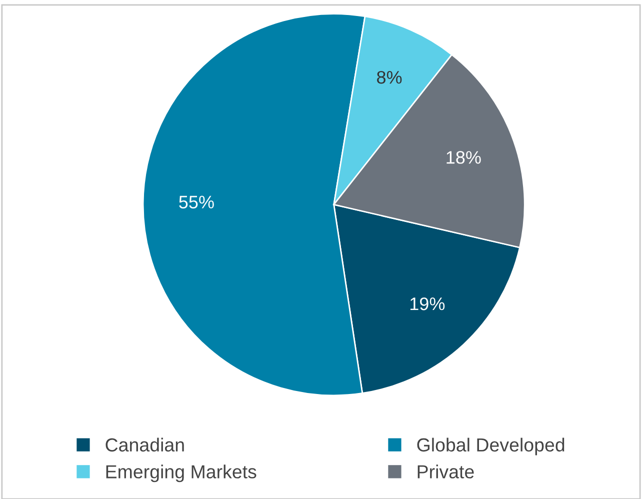 The height and width of the screenshot is (499, 642). I want to click on data-label: 18%, so click(463, 157).